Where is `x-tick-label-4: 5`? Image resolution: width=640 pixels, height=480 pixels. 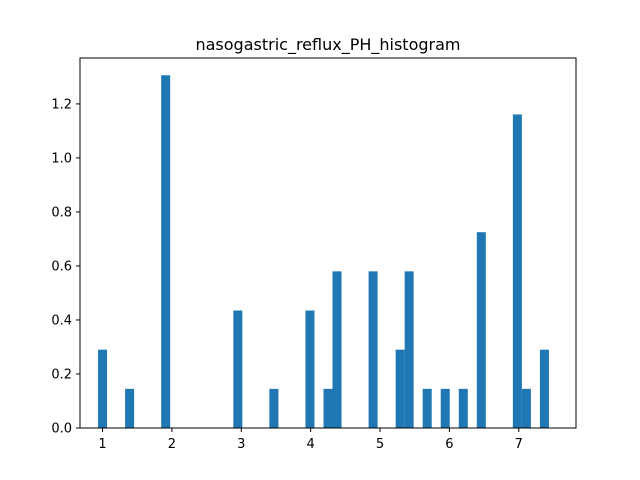 x-tick-label-4: 5 is located at coordinates (380, 444).